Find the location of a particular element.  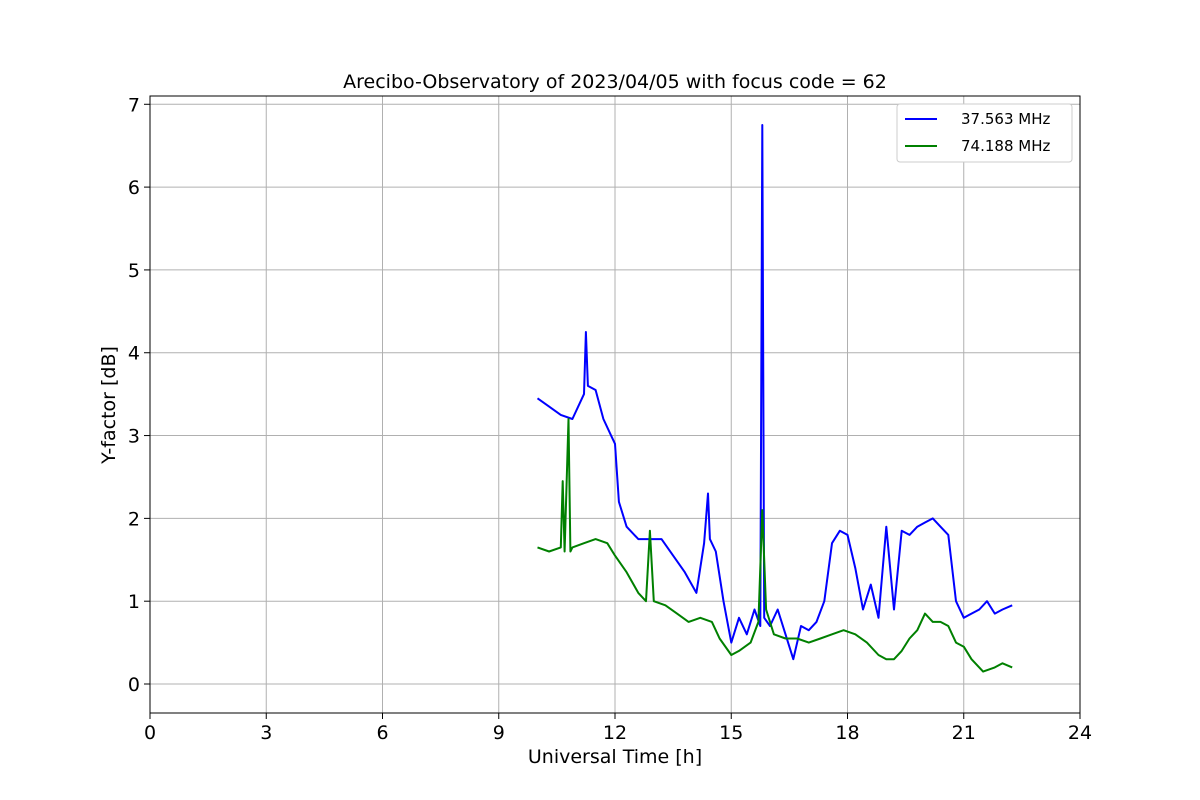

x-axis: 0 3 6 9 12 15 18 21 24 is located at coordinates (618, 728).